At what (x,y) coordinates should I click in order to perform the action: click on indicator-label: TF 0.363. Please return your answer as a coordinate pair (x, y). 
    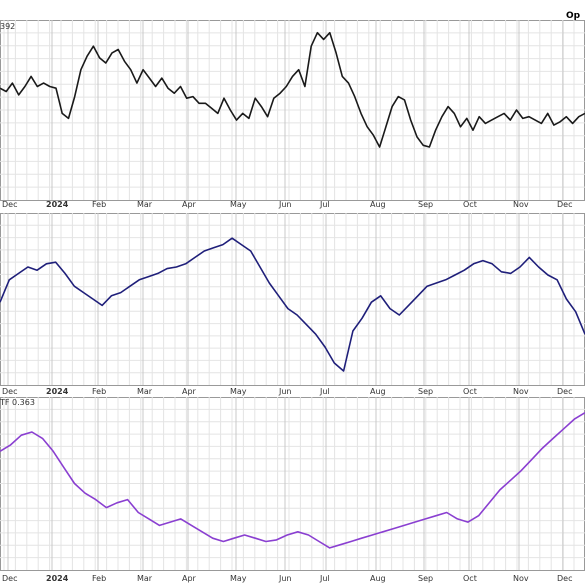
    Looking at the image, I should click on (17, 402).